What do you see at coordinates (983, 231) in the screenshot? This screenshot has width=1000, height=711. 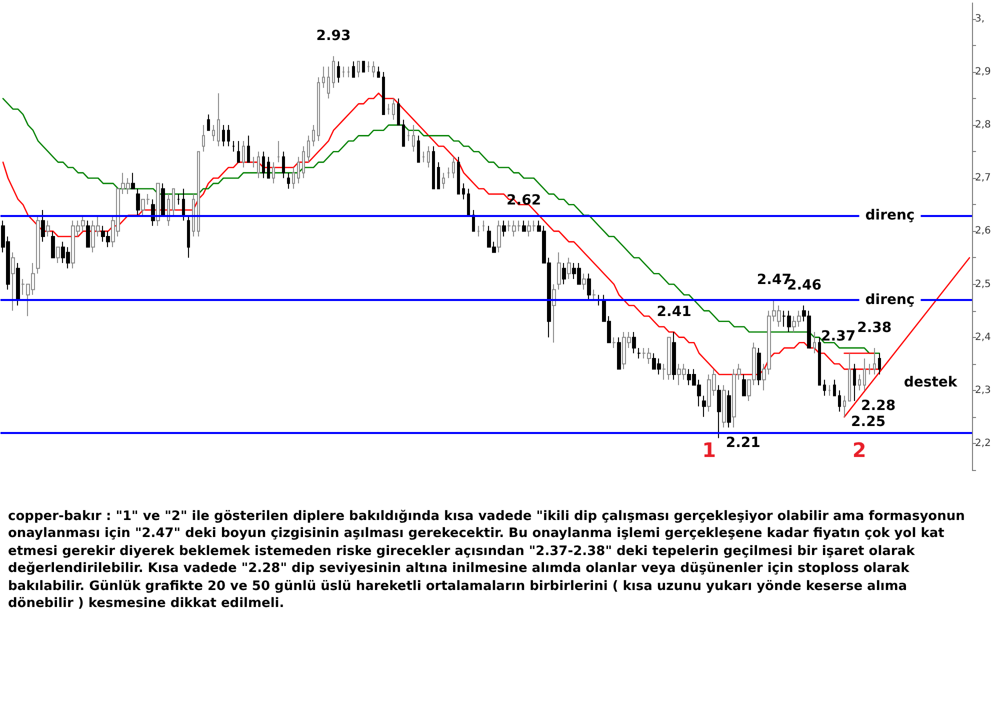 I see `y-tick-label: 2,6` at bounding box center [983, 231].